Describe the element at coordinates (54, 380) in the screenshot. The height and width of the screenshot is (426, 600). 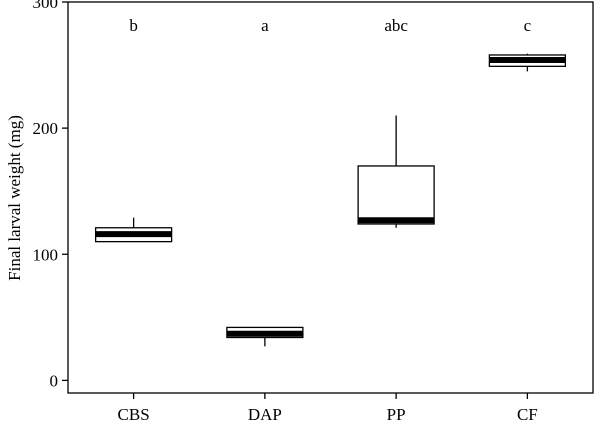
I see `y-tick-label: 0` at that location.